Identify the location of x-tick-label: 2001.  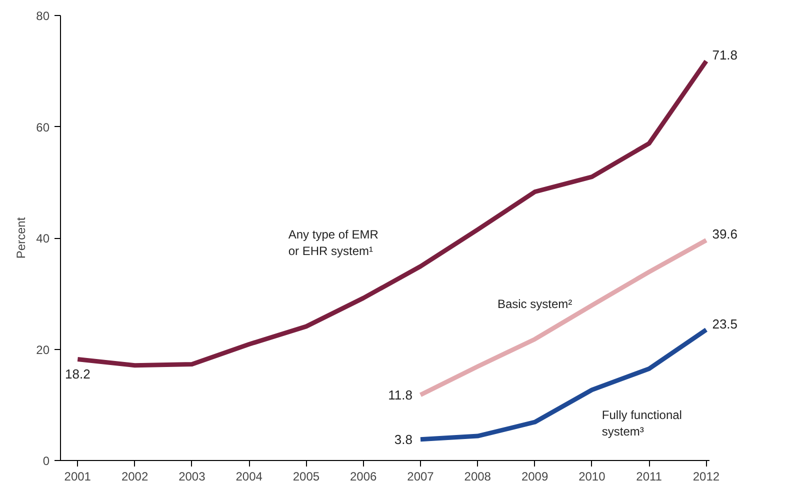
(78, 477).